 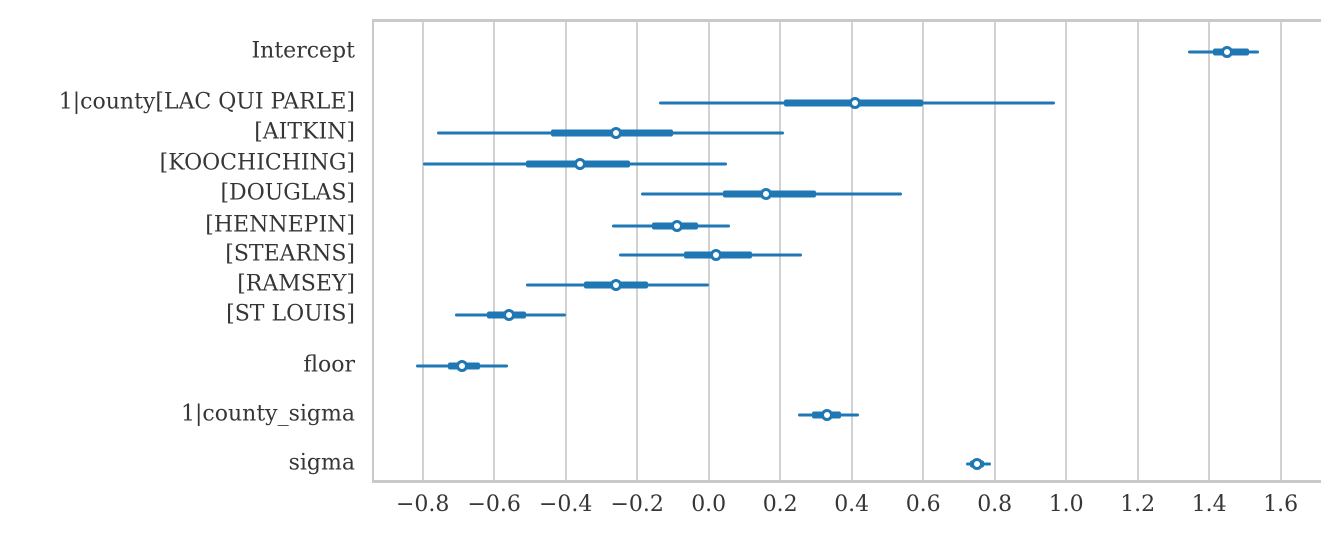 I want to click on x-tick-label: 0.0, so click(x=709, y=504).